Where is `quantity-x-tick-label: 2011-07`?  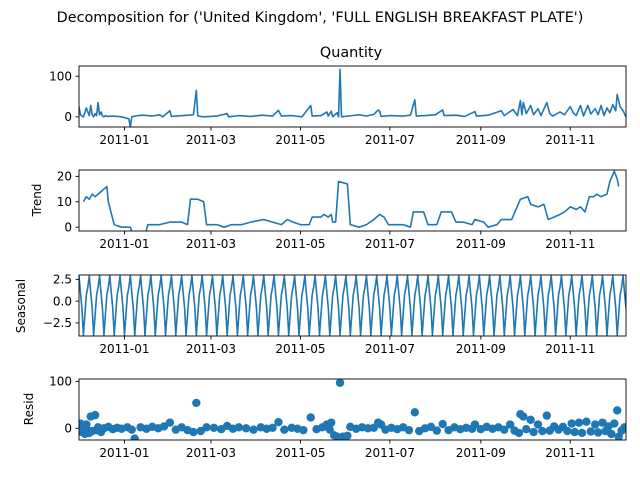 quantity-x-tick-label: 2011-07 is located at coordinates (390, 140).